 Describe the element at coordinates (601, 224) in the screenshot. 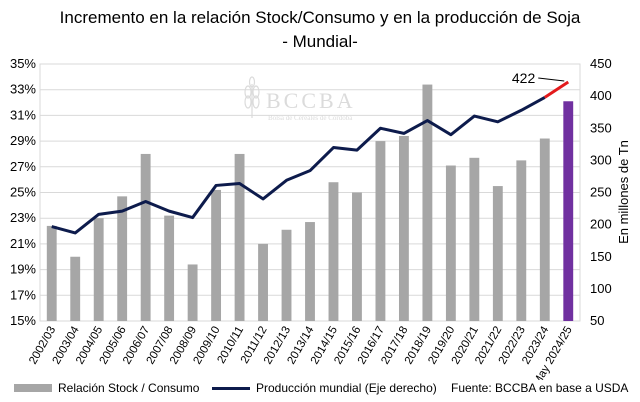

I see `right-tick-label: 200` at that location.